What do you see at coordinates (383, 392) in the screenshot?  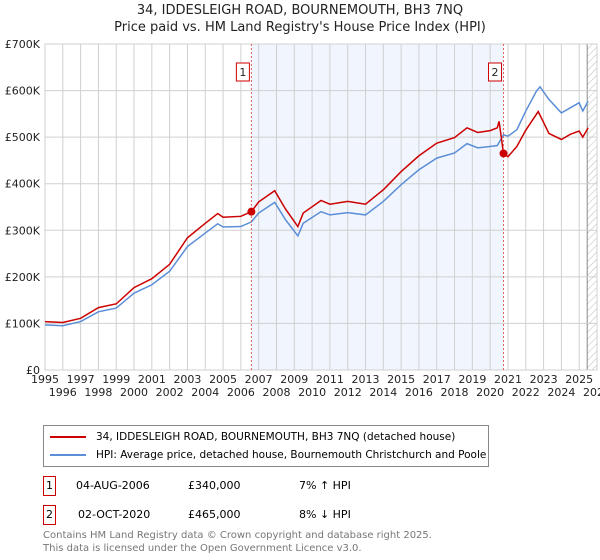 I see `x-tick-label: 2014` at bounding box center [383, 392].